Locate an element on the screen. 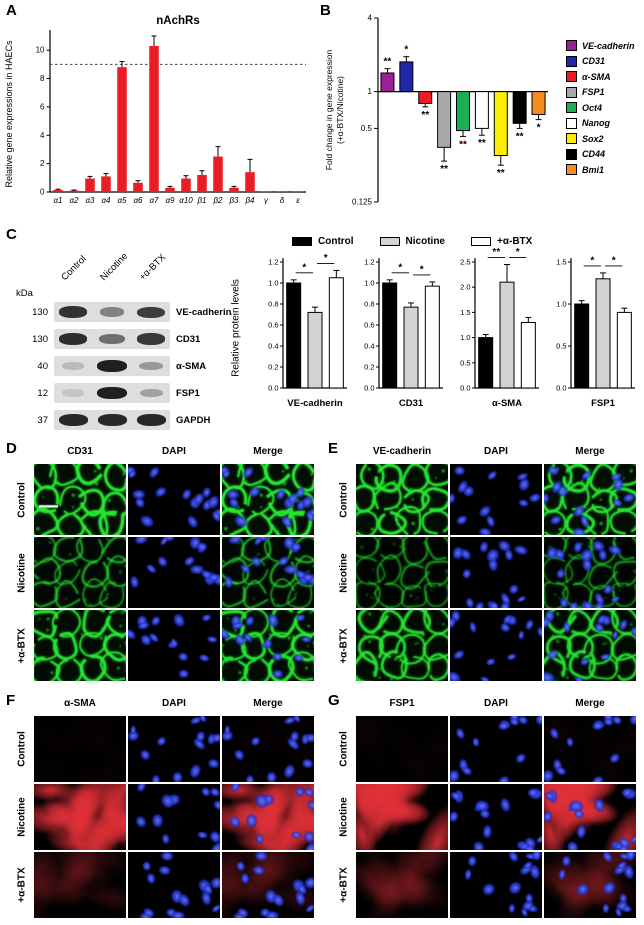  protein-chart-fsp1: 0.0 0.5 1.0 1.5 * * FSP1 is located at coordinates (595, 332).